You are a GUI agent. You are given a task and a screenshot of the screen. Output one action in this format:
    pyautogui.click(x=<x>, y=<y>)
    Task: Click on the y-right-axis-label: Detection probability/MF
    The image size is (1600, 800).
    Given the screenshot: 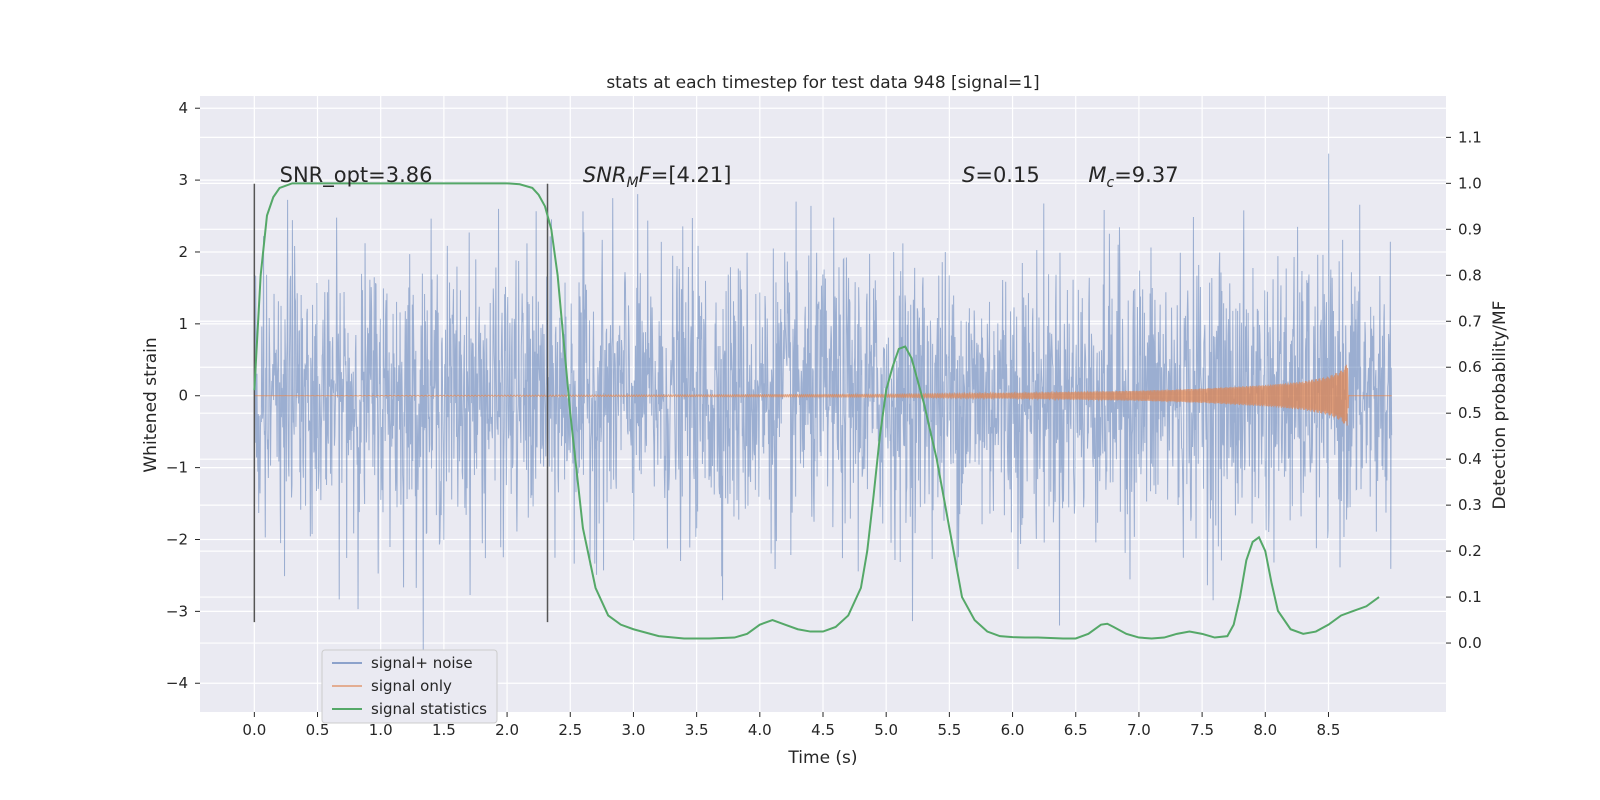 What is the action you would take?
    pyautogui.click(x=1500, y=405)
    